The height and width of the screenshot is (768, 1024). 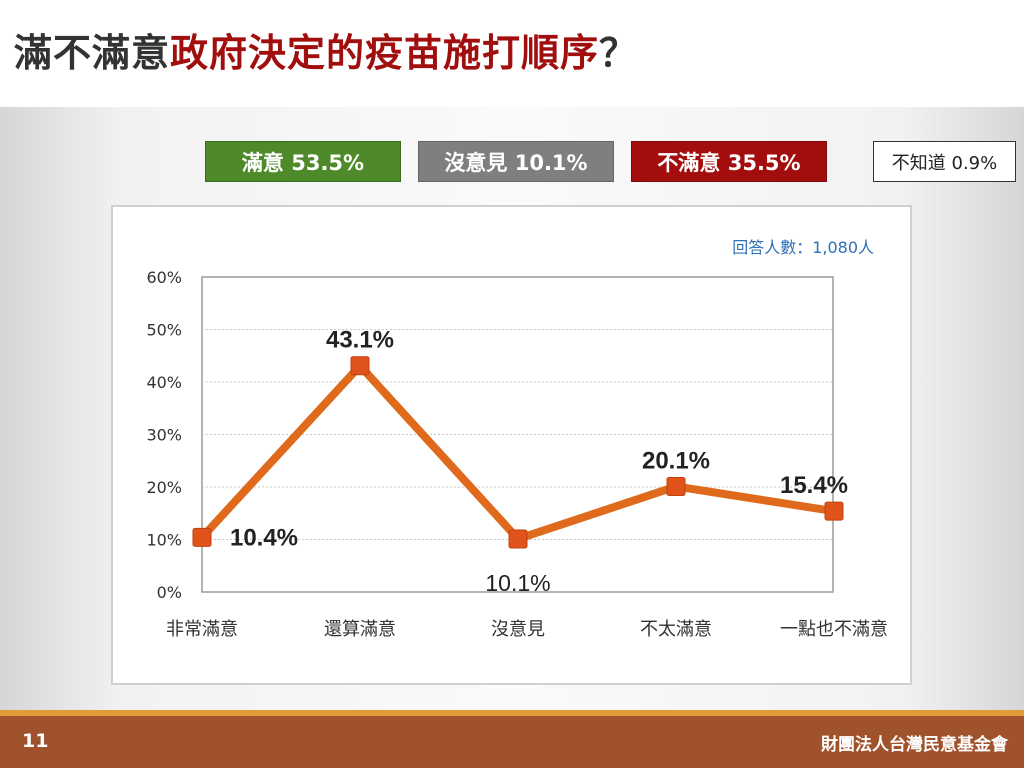 I want to click on organization-name: 財團法人台灣民意基金會, so click(x=914, y=745).